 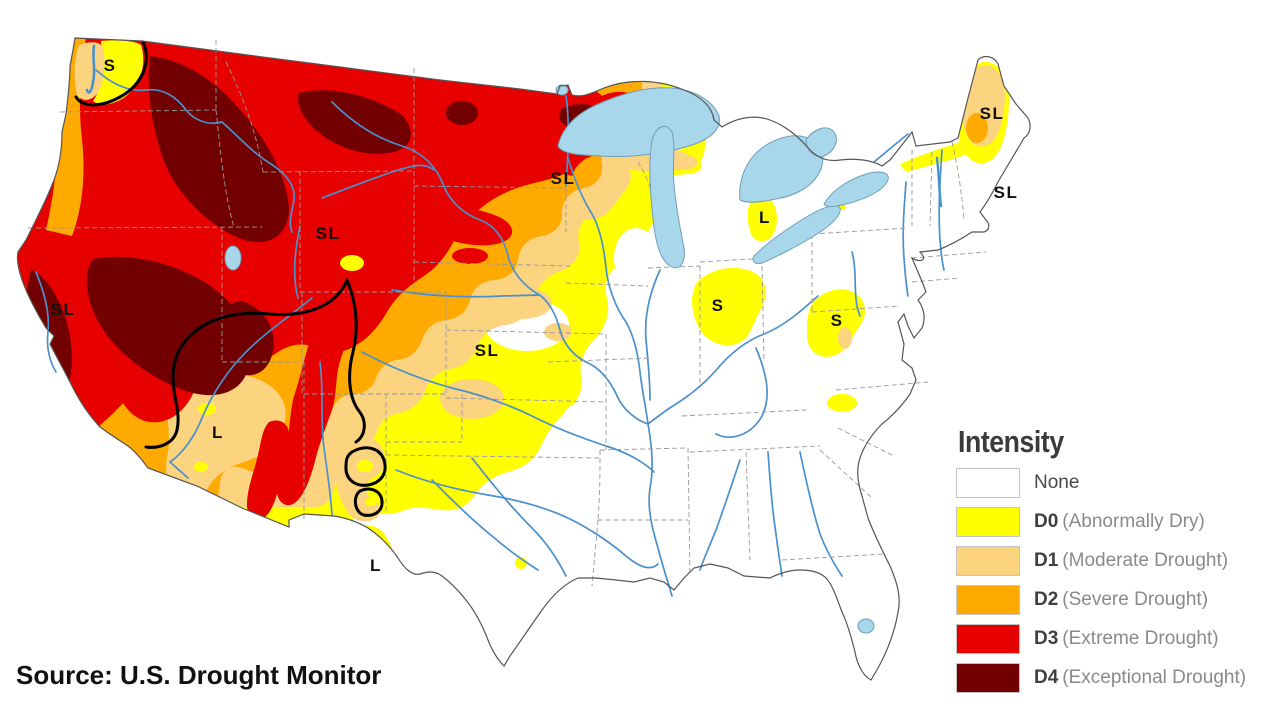 What do you see at coordinates (1046, 599) in the screenshot?
I see `legend-code-d2: D2` at bounding box center [1046, 599].